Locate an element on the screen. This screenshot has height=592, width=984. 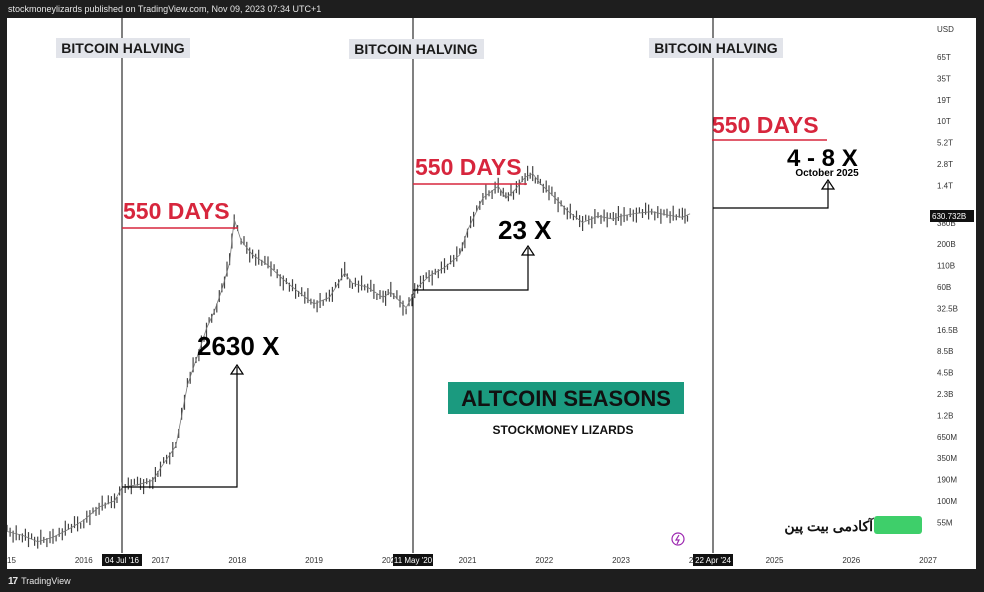
time-marker-text: 22 Apr '24 is located at coordinates (713, 560).